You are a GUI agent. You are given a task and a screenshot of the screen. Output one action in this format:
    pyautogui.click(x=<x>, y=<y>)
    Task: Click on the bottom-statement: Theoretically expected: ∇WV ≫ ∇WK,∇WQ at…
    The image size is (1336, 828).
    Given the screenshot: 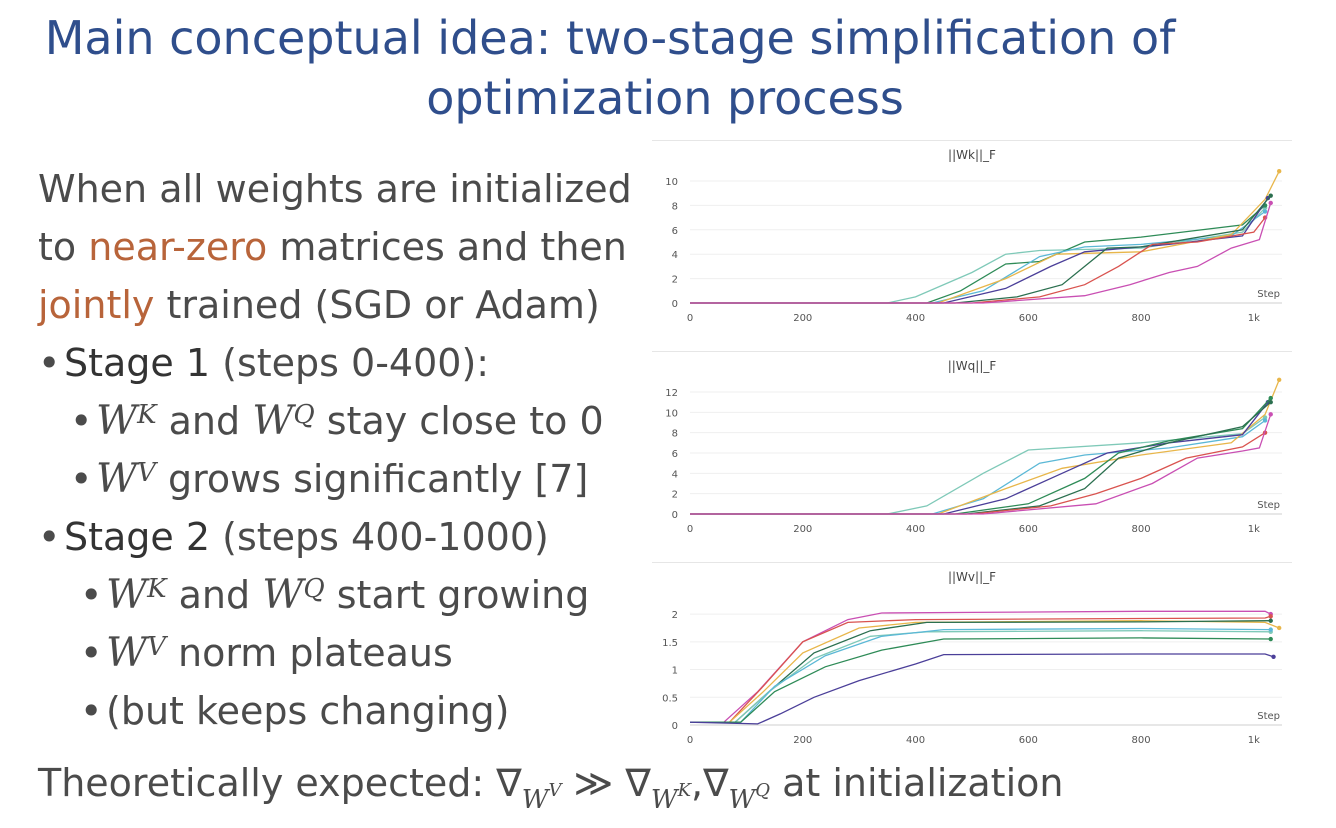 What is the action you would take?
    pyautogui.click(x=550, y=785)
    